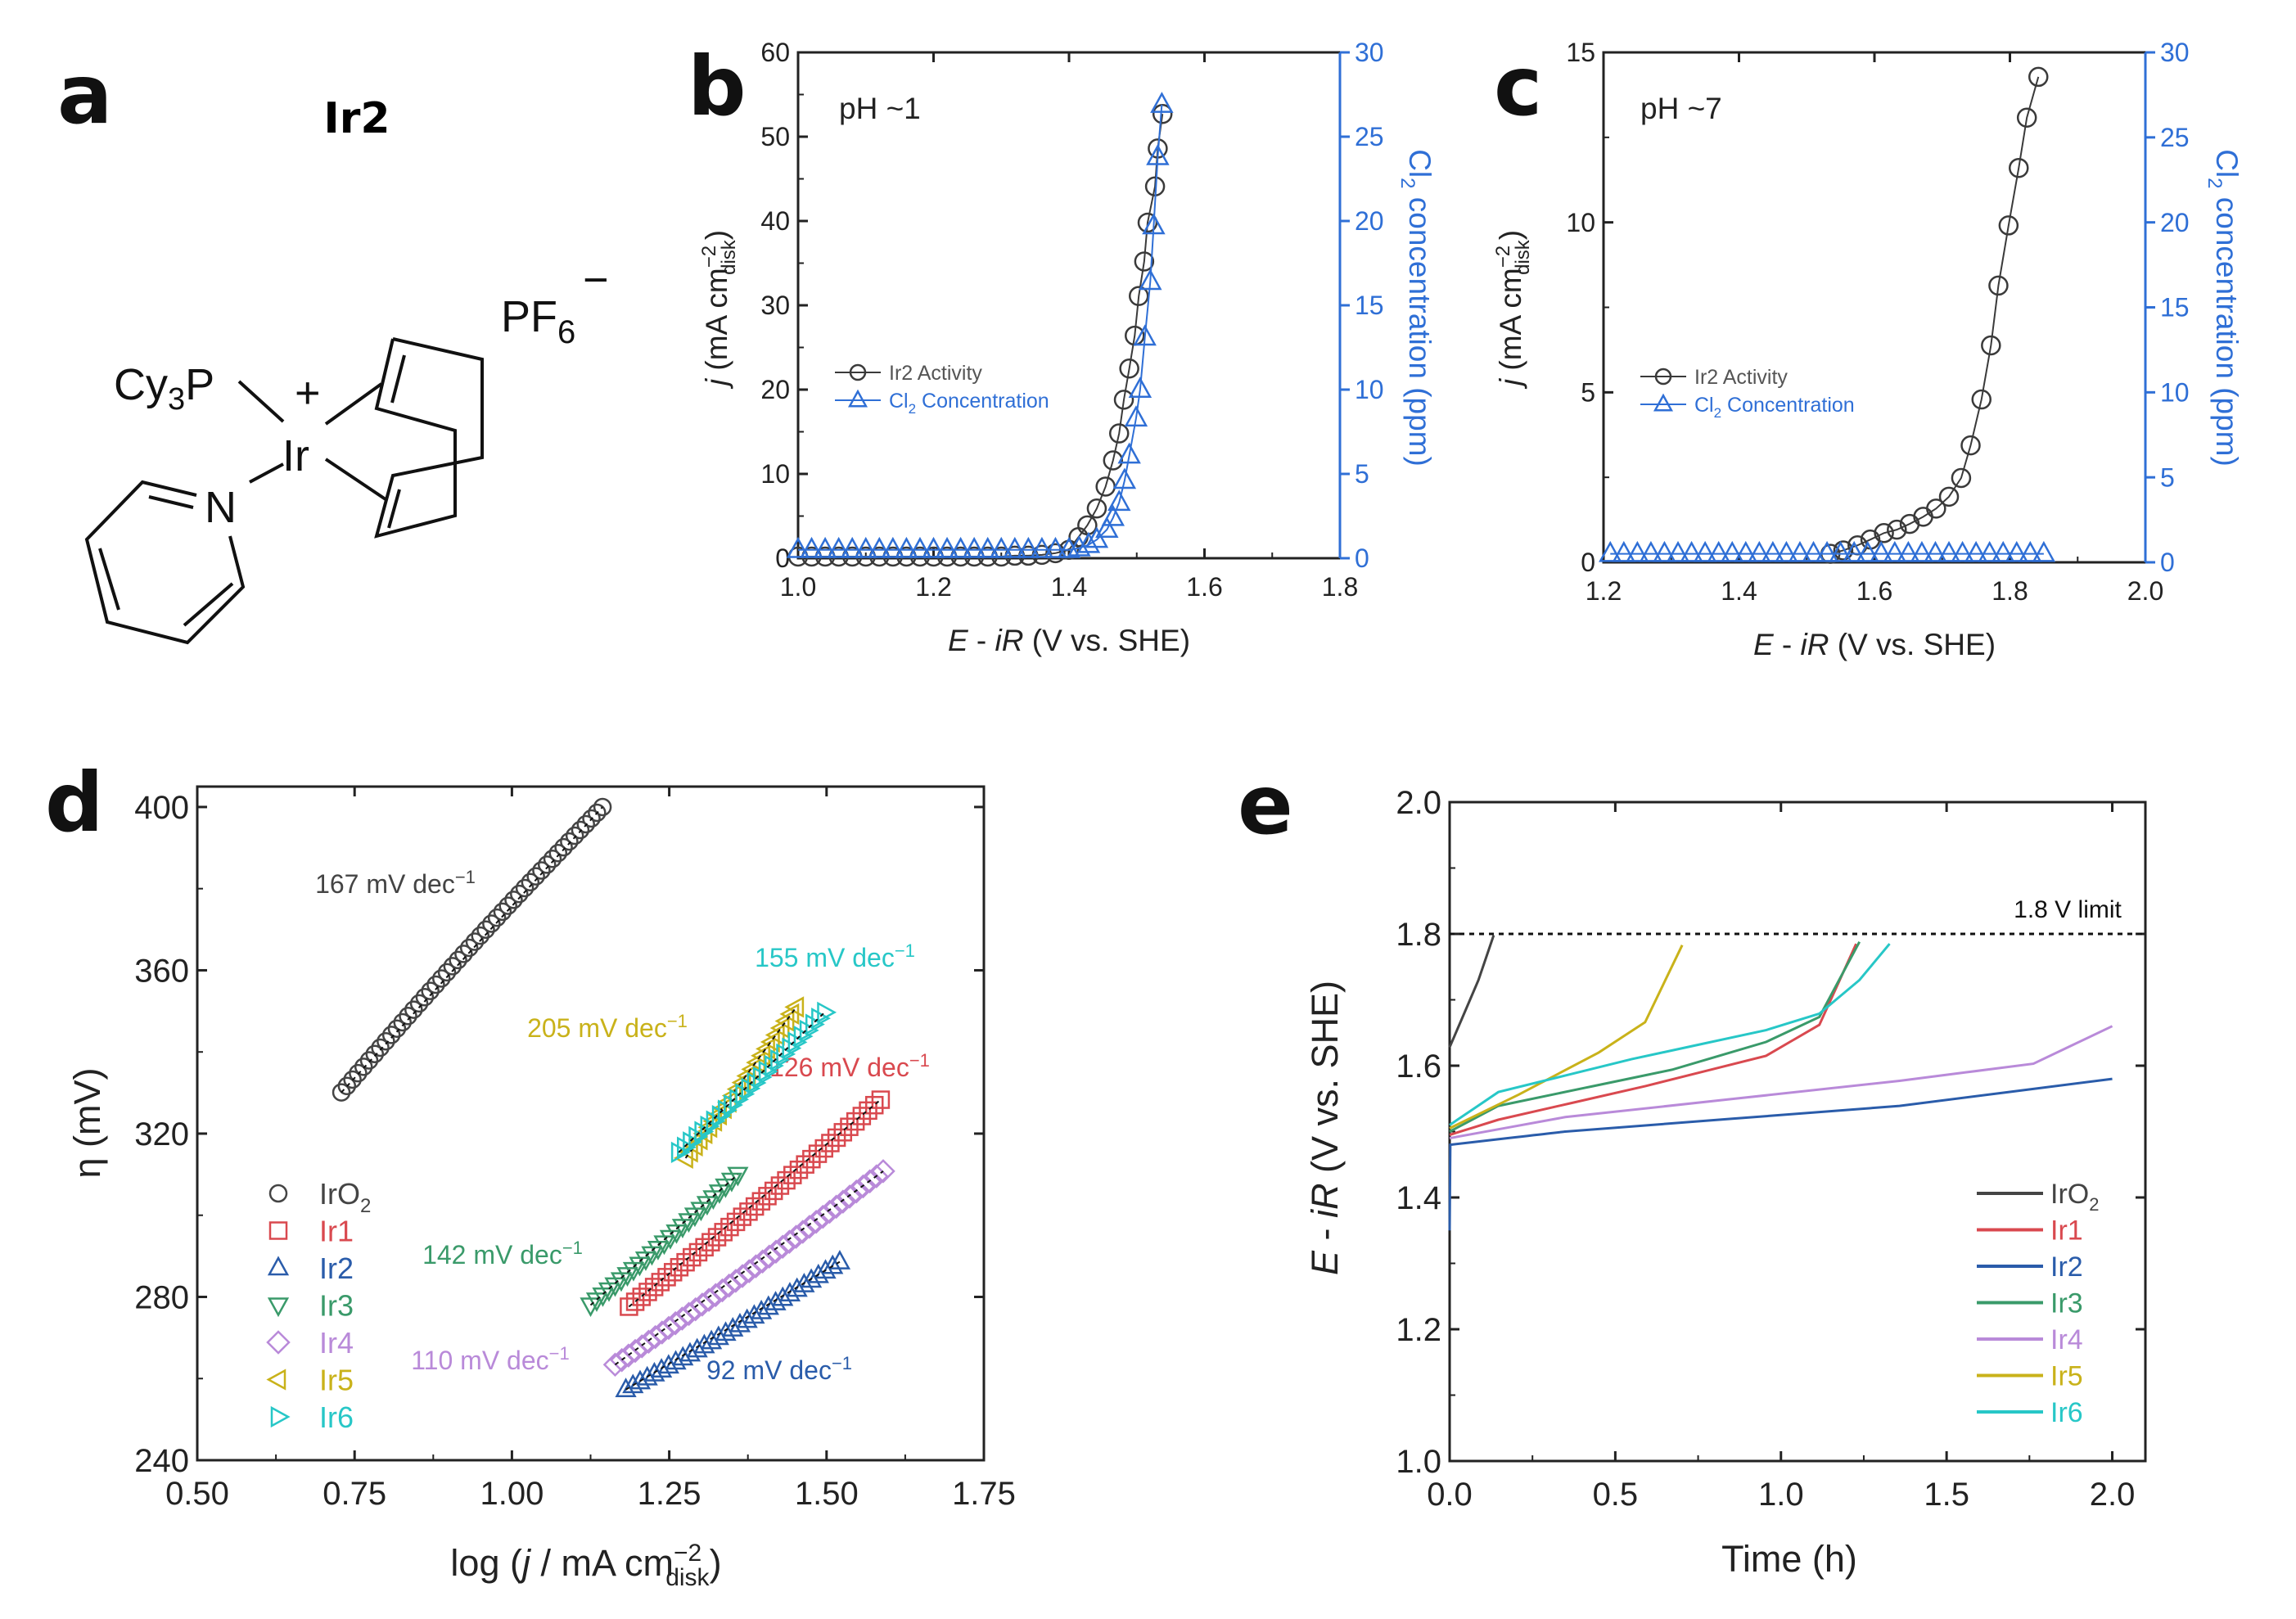 This screenshot has height=1619, width=2296. I want to click on x-tick-label: 1.8, so click(2010, 591).